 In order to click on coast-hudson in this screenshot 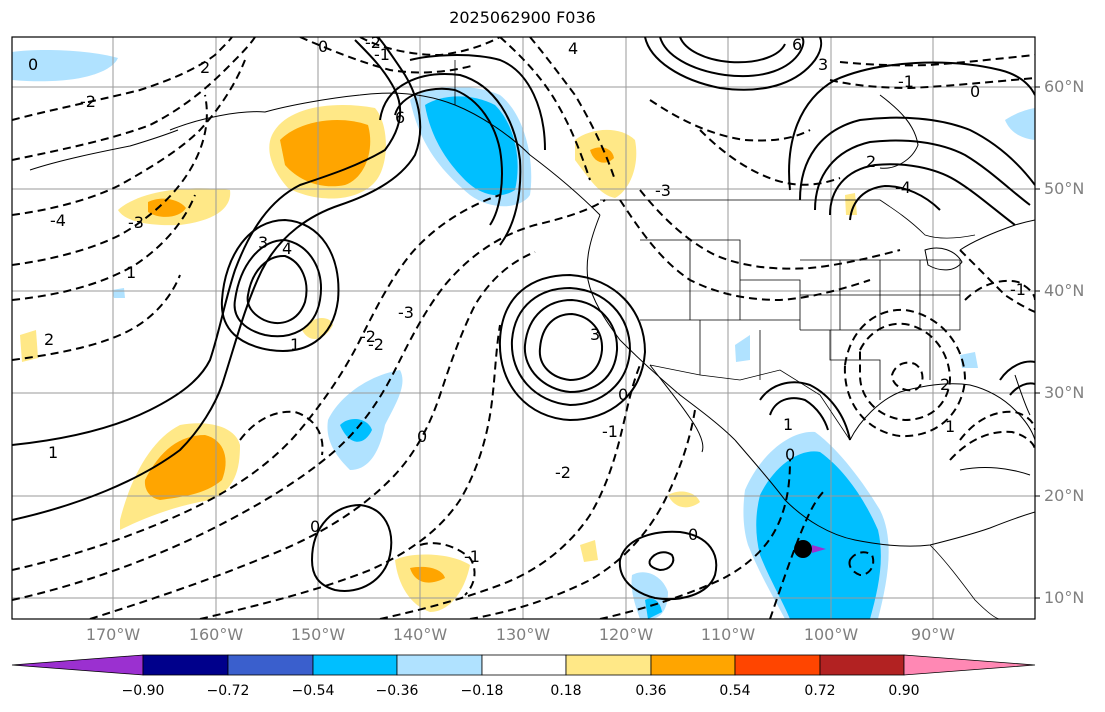, I will do `click(899, 131)`.